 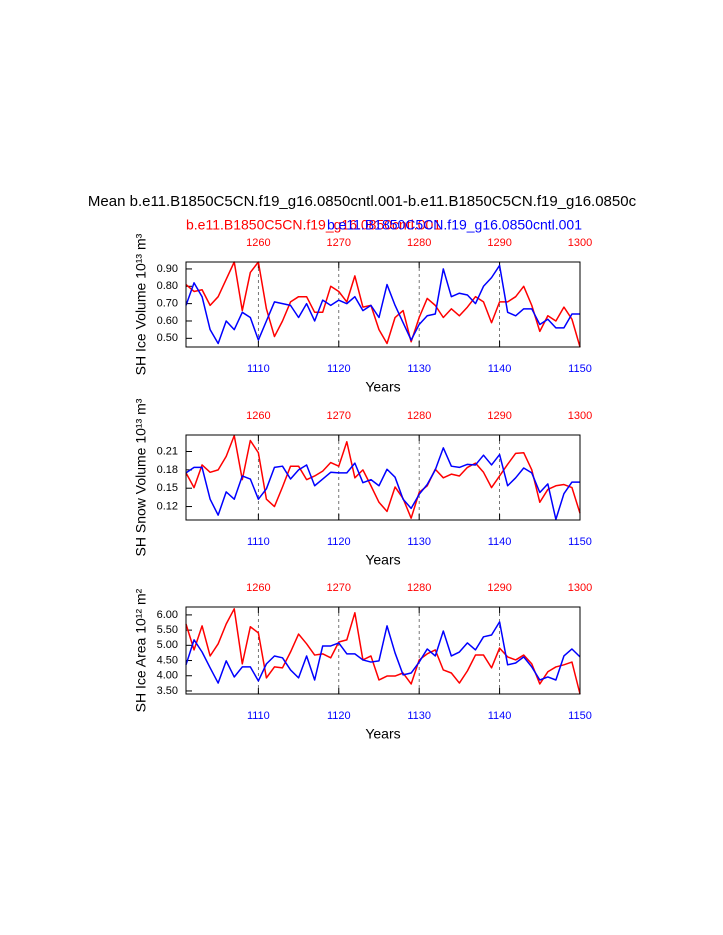 What do you see at coordinates (167, 488) in the screenshot?
I see `y-tick-label: 0.15` at bounding box center [167, 488].